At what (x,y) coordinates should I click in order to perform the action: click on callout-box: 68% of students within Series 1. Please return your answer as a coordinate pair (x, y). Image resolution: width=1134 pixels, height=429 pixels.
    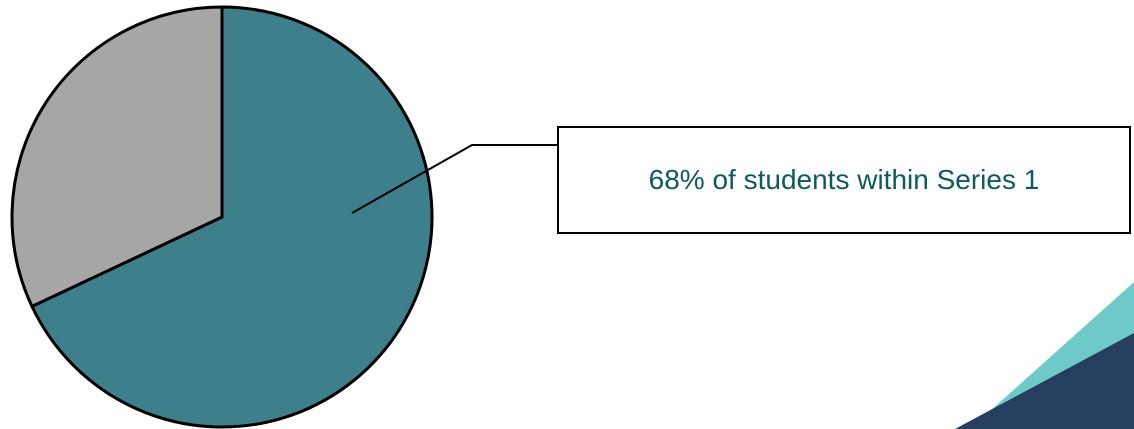
    Looking at the image, I should click on (844, 180).